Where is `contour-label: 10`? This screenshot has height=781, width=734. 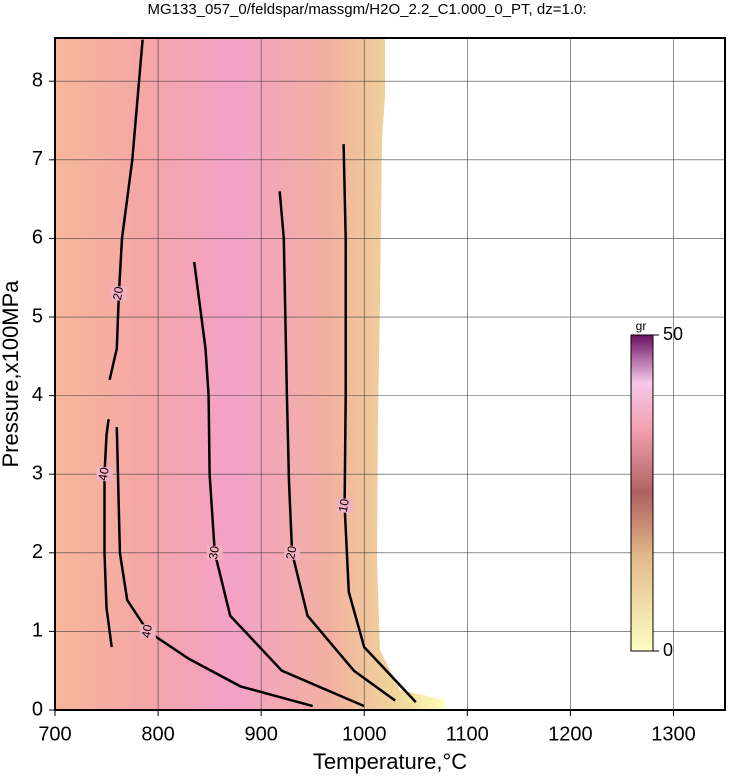
contour-label: 10 is located at coordinates (344, 505).